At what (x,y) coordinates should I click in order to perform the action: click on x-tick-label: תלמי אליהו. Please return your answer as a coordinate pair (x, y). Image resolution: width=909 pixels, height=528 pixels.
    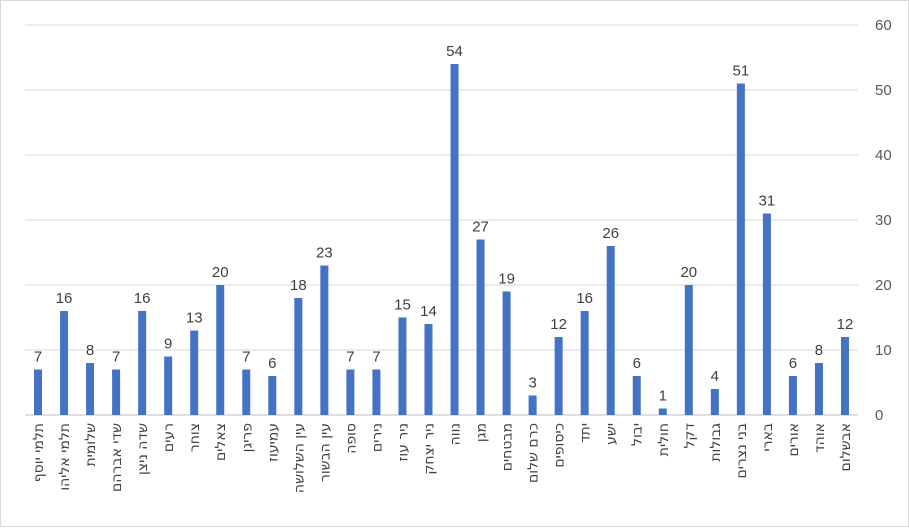
    Looking at the image, I should click on (65, 457).